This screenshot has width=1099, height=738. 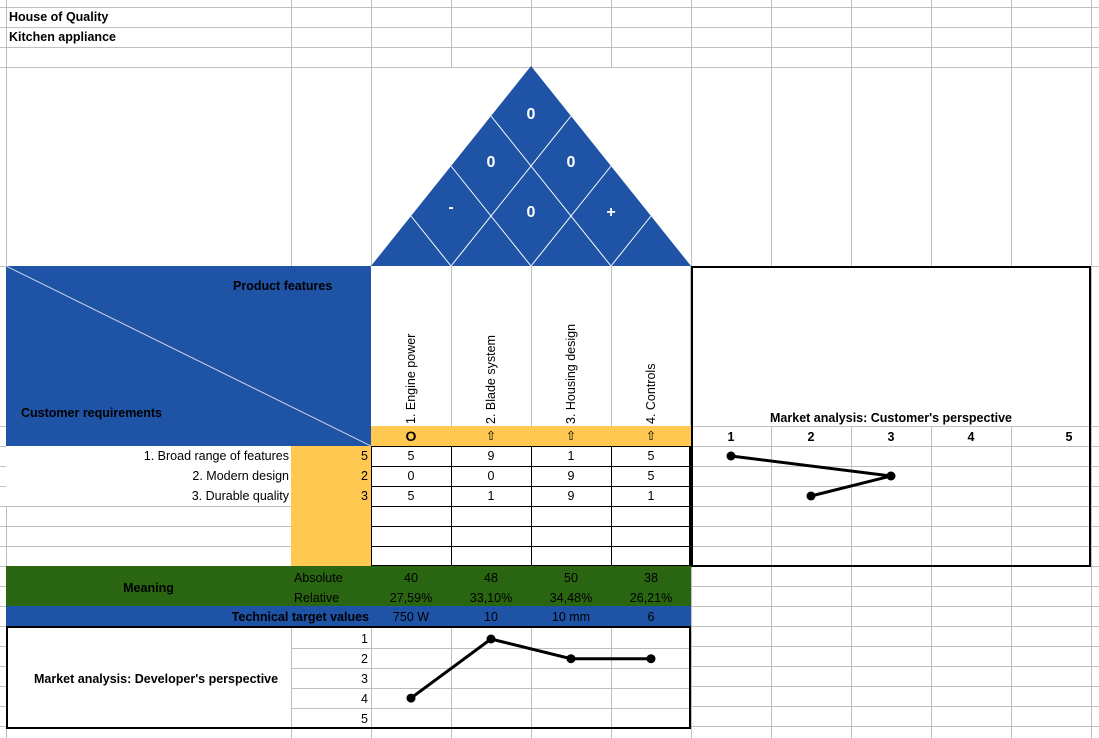 I want to click on customer-requirements-label: Customer requirements, so click(x=92, y=413).